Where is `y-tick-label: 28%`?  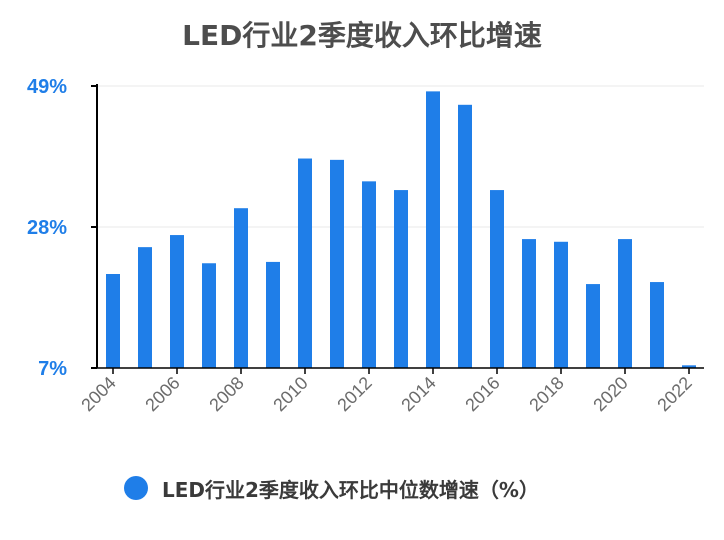 y-tick-label: 28% is located at coordinates (47, 228).